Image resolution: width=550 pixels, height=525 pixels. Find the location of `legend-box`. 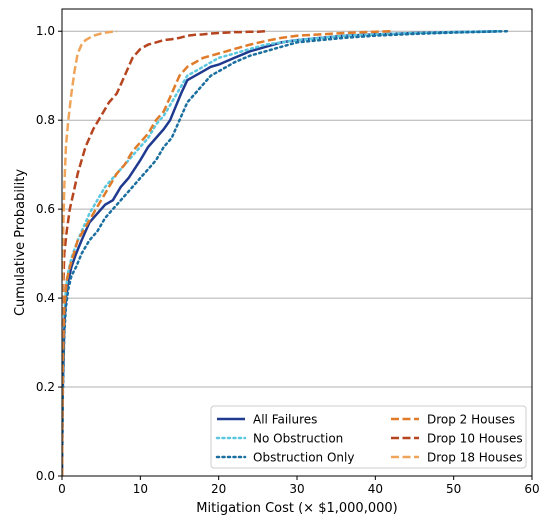

legend-box is located at coordinates (368, 437).